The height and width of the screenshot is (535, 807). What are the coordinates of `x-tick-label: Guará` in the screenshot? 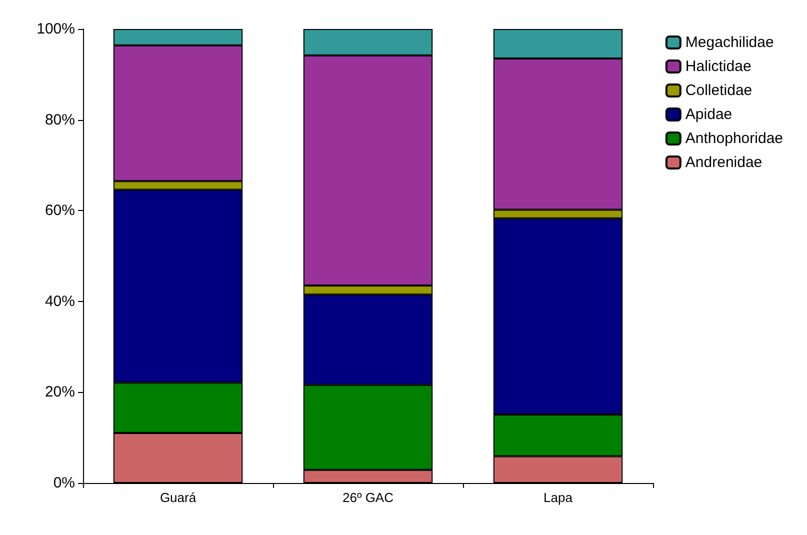 It's located at (178, 497).